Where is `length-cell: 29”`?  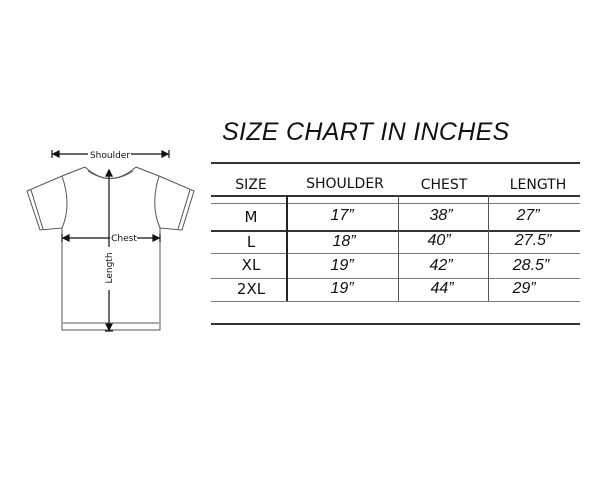 length-cell: 29” is located at coordinates (524, 288).